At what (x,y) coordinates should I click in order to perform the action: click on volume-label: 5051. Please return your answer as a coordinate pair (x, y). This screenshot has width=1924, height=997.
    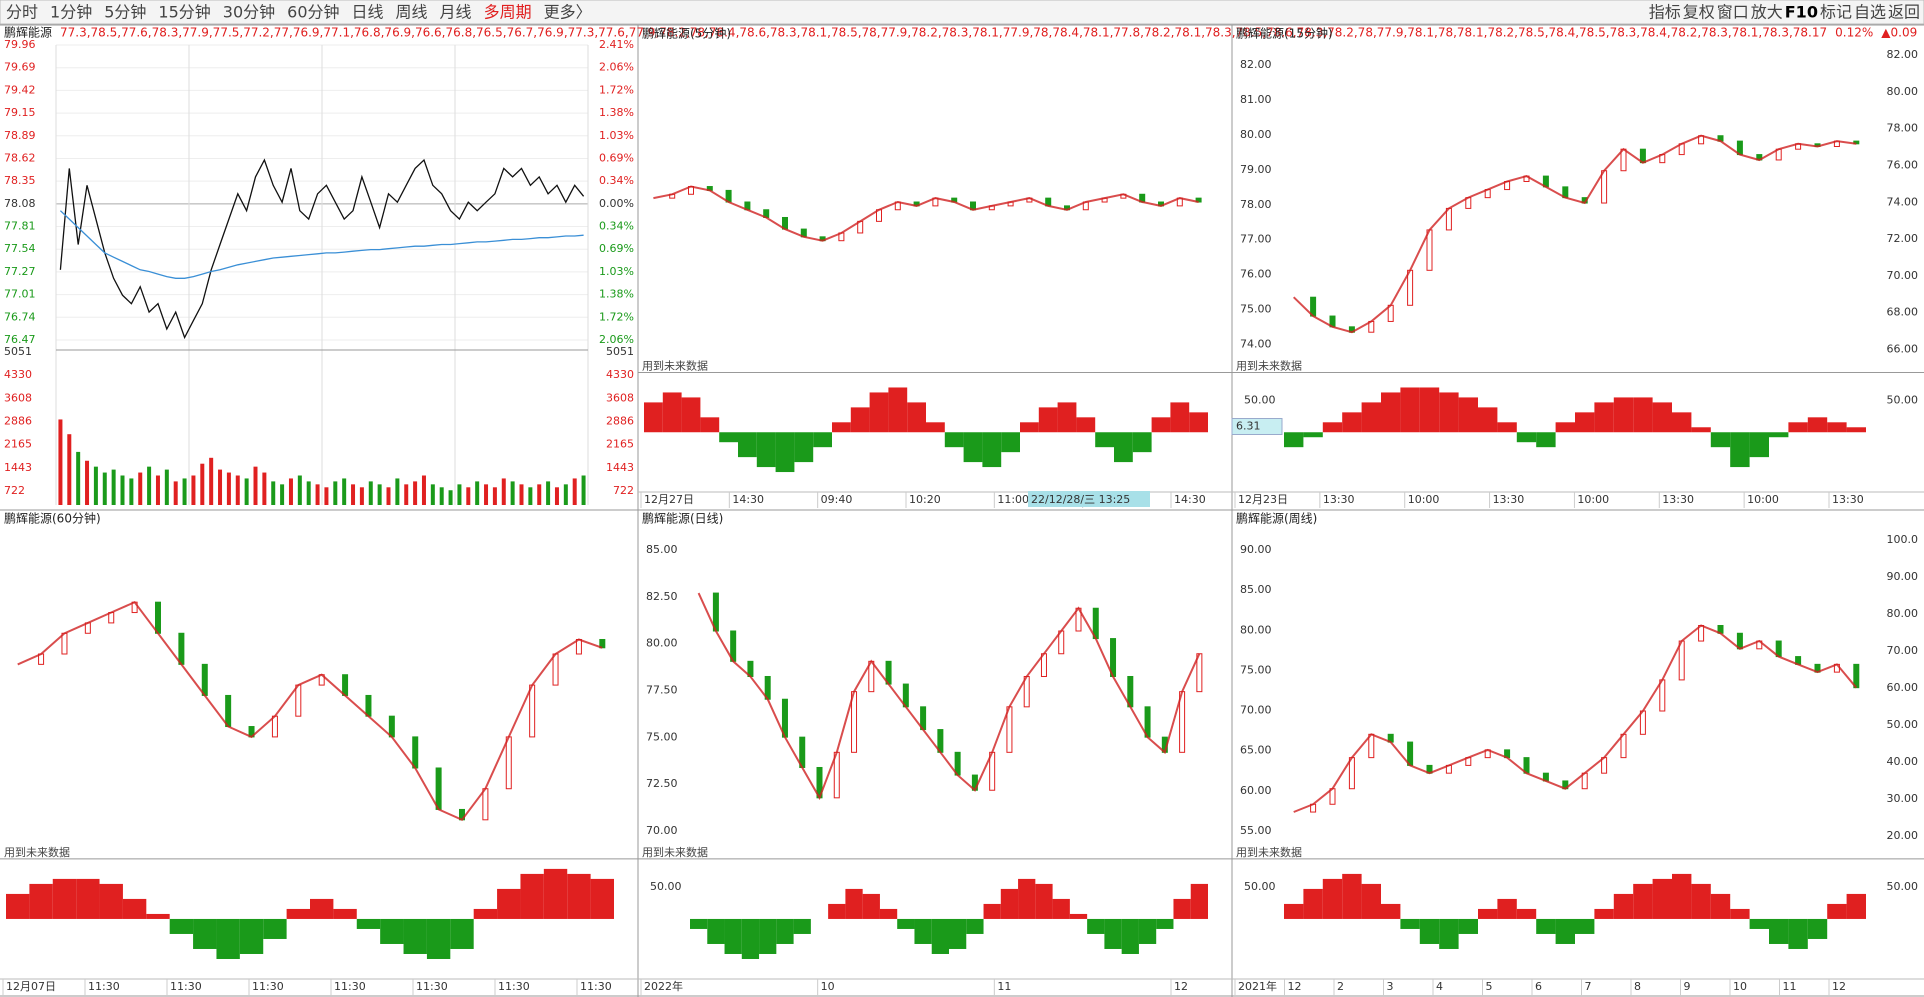
    Looking at the image, I should click on (18, 351).